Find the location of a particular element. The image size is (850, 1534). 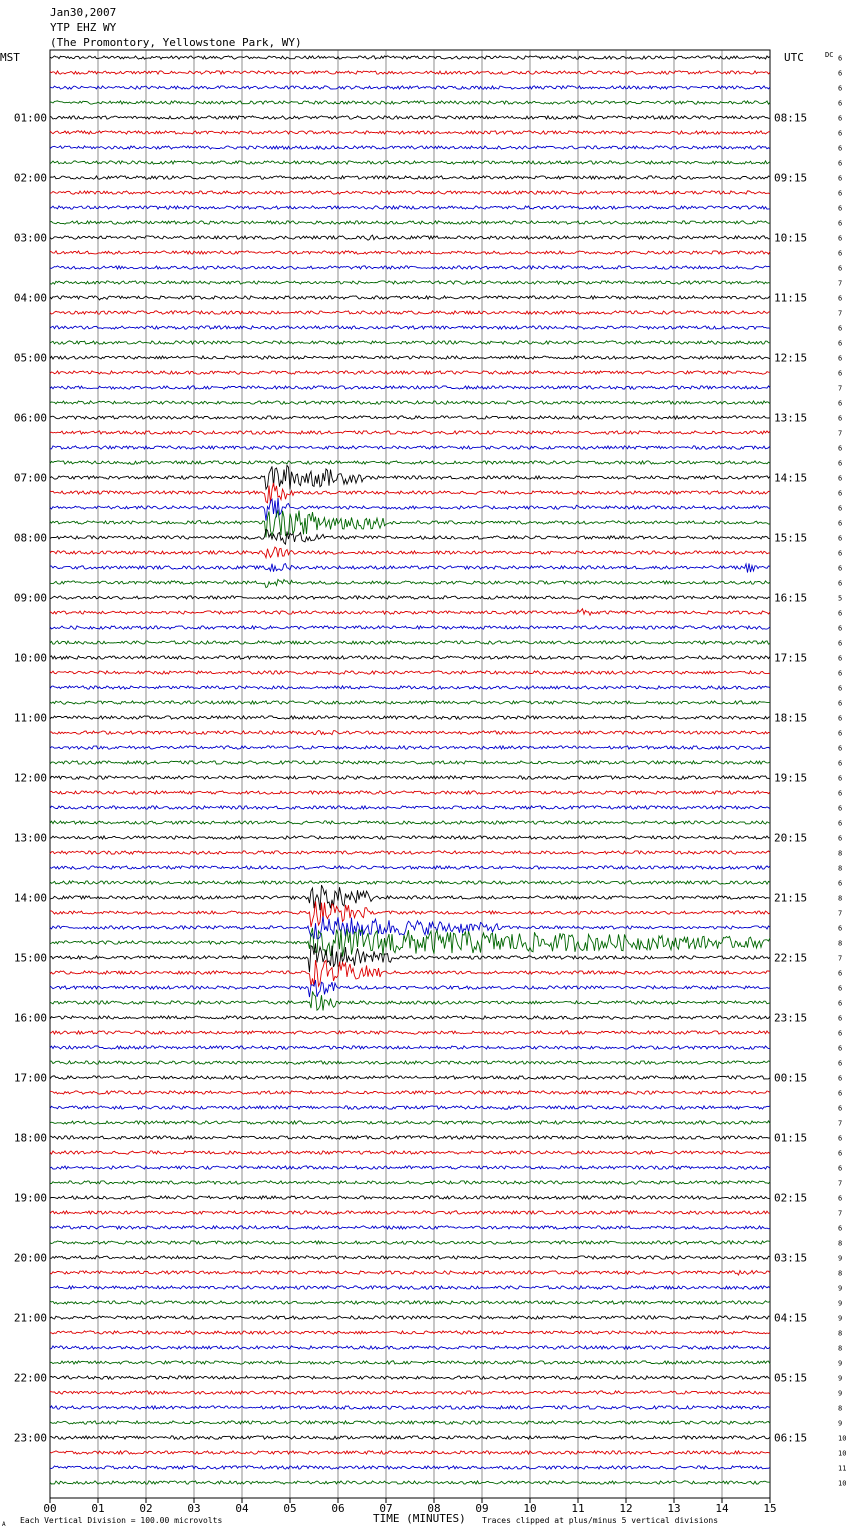

left-hour-label: 11:00 is located at coordinates (30, 718).